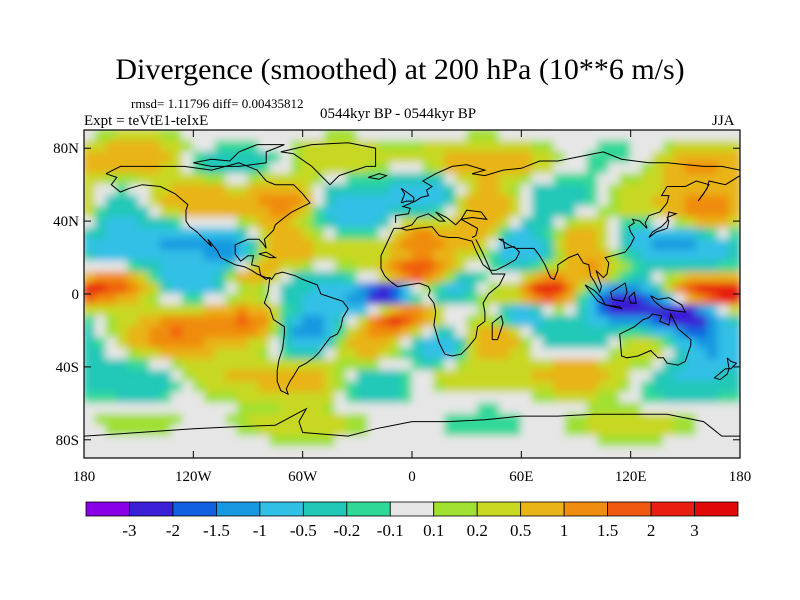 Image resolution: width=800 pixels, height=600 pixels. I want to click on coastline, so click(439, 224).